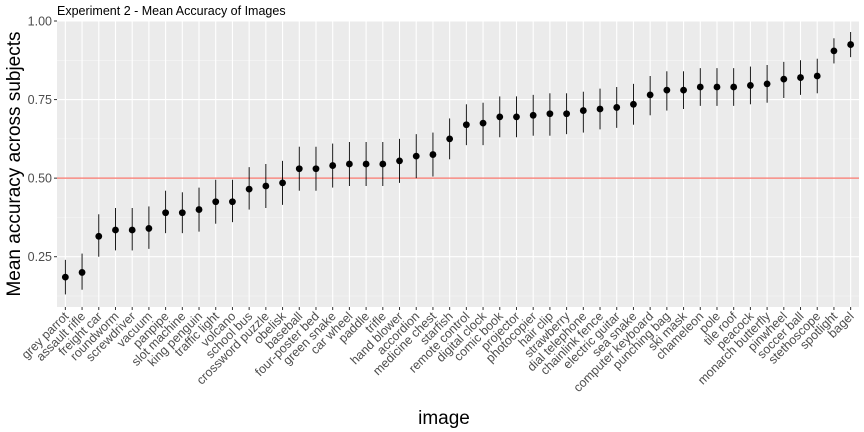  I want to click on y-tick-label: 0.25, so click(40, 257).